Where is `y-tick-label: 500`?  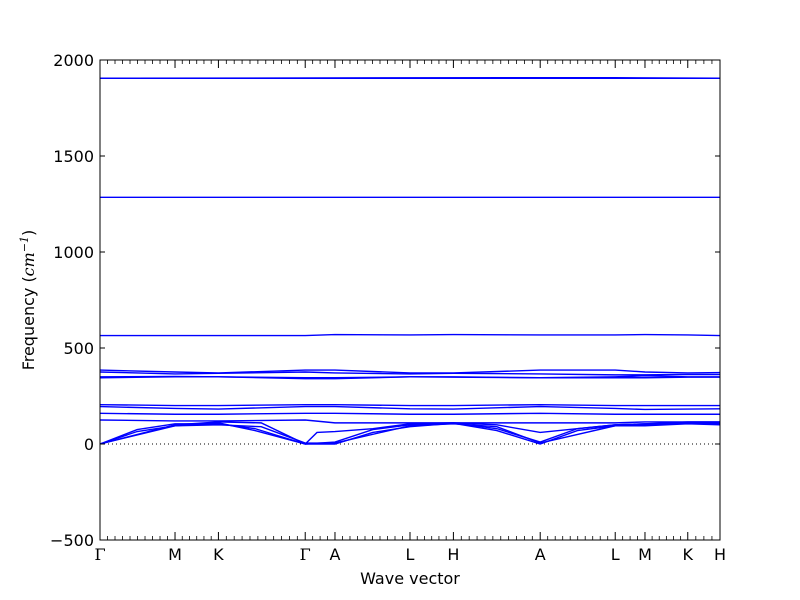
y-tick-label: 500 is located at coordinates (78, 348).